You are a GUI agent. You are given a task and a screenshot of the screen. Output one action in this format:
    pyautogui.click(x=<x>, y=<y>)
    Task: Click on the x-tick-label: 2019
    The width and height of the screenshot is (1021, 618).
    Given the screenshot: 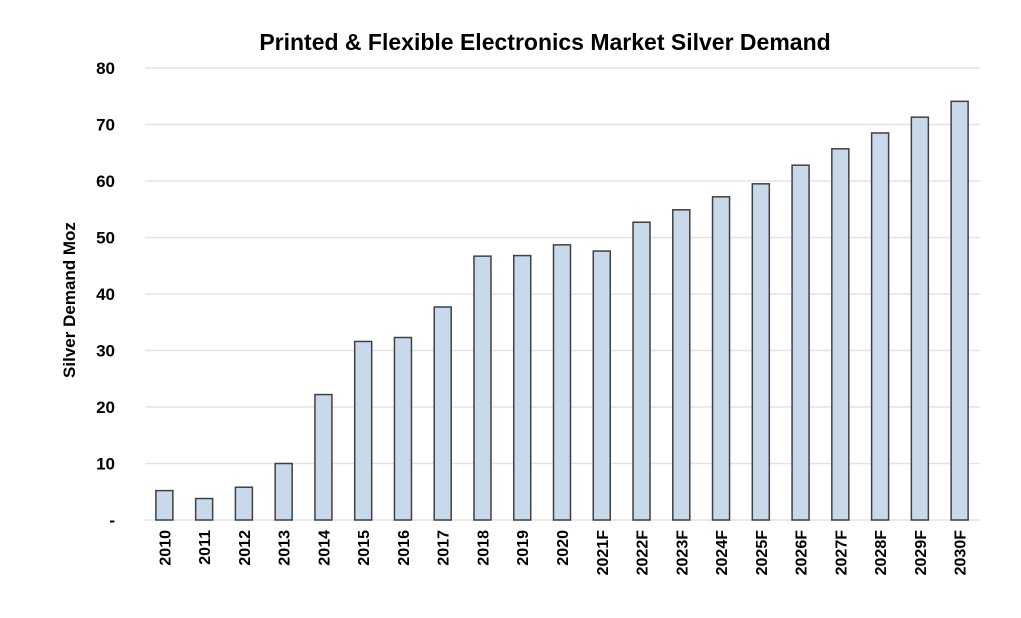 What is the action you would take?
    pyautogui.click(x=523, y=548)
    